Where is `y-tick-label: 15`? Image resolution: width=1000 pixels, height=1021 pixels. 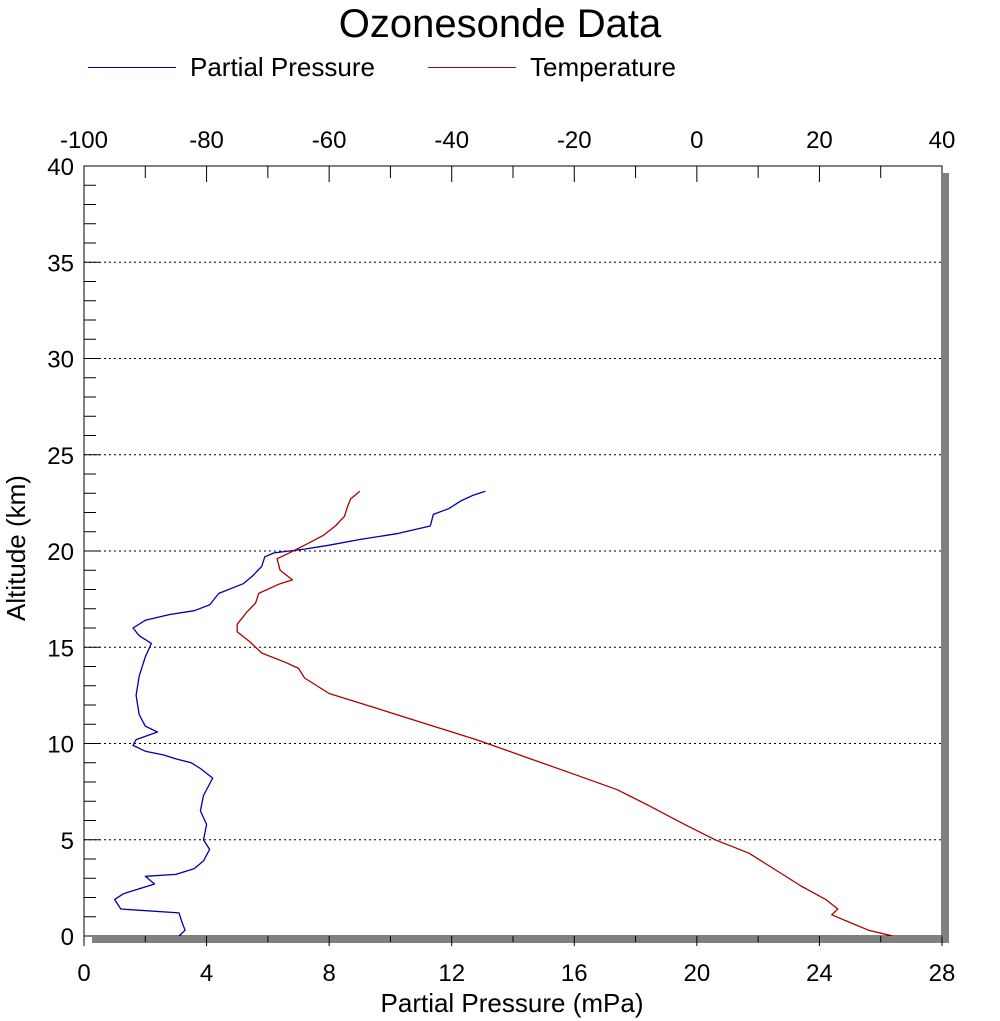 y-tick-label: 15 is located at coordinates (60, 648).